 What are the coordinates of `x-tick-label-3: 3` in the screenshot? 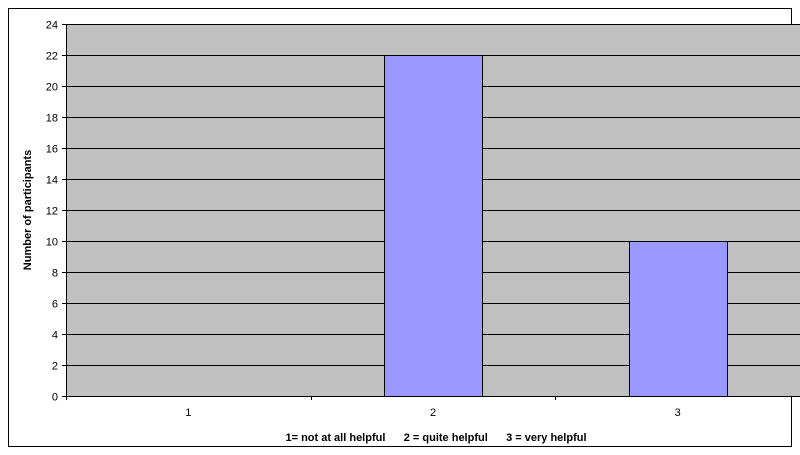 It's located at (678, 413).